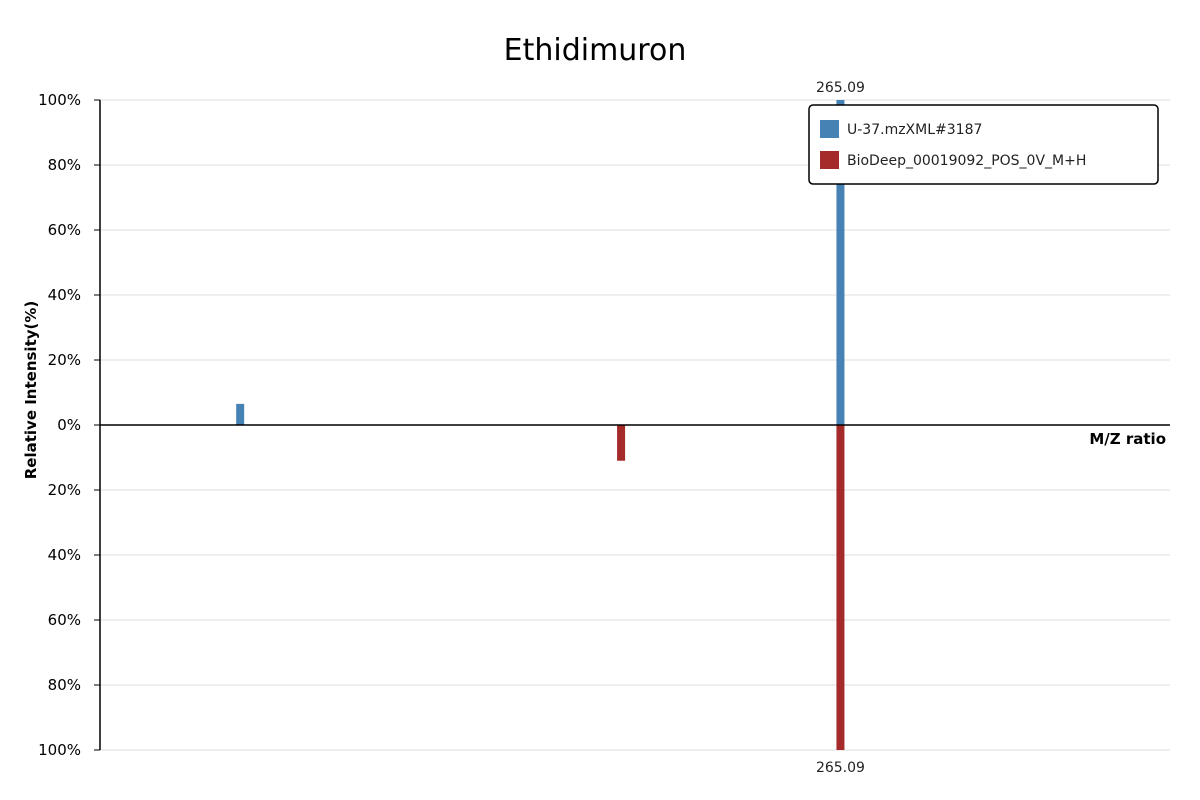  I want to click on legend-box, so click(983, 144).